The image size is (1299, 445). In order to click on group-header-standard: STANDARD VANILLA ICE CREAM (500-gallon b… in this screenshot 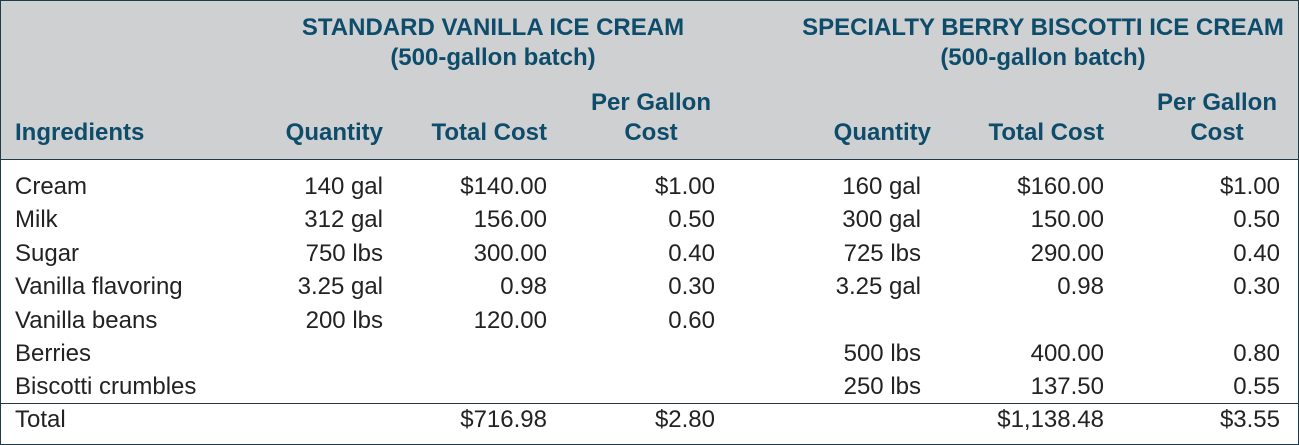, I will do `click(493, 43)`.